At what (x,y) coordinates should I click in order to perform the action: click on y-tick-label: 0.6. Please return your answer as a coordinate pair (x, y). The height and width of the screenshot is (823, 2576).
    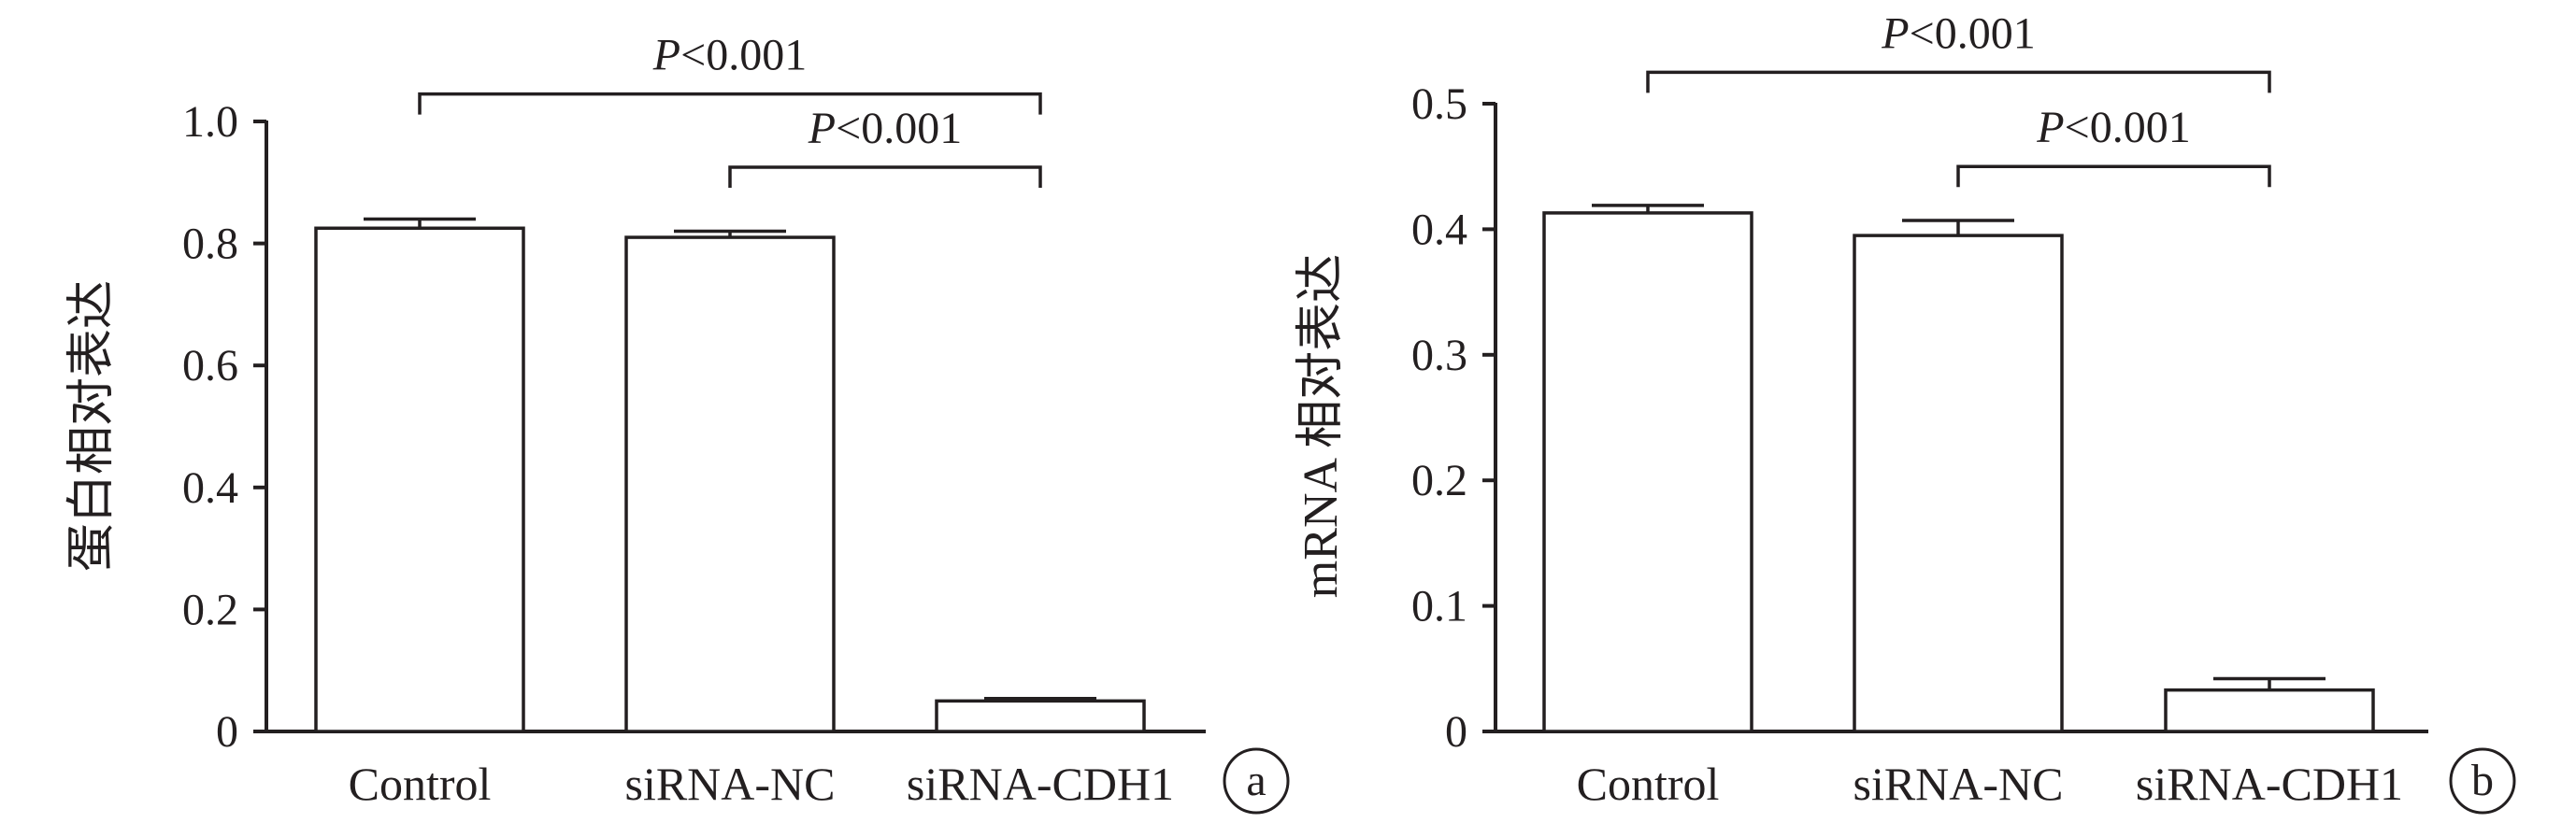
    Looking at the image, I should click on (210, 365).